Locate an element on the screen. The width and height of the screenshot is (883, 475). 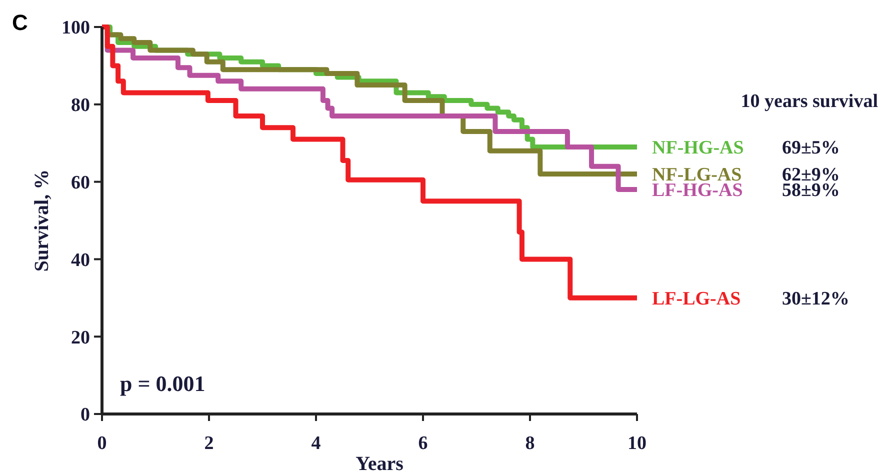
series-label: NF-HG-AS is located at coordinates (698, 148).